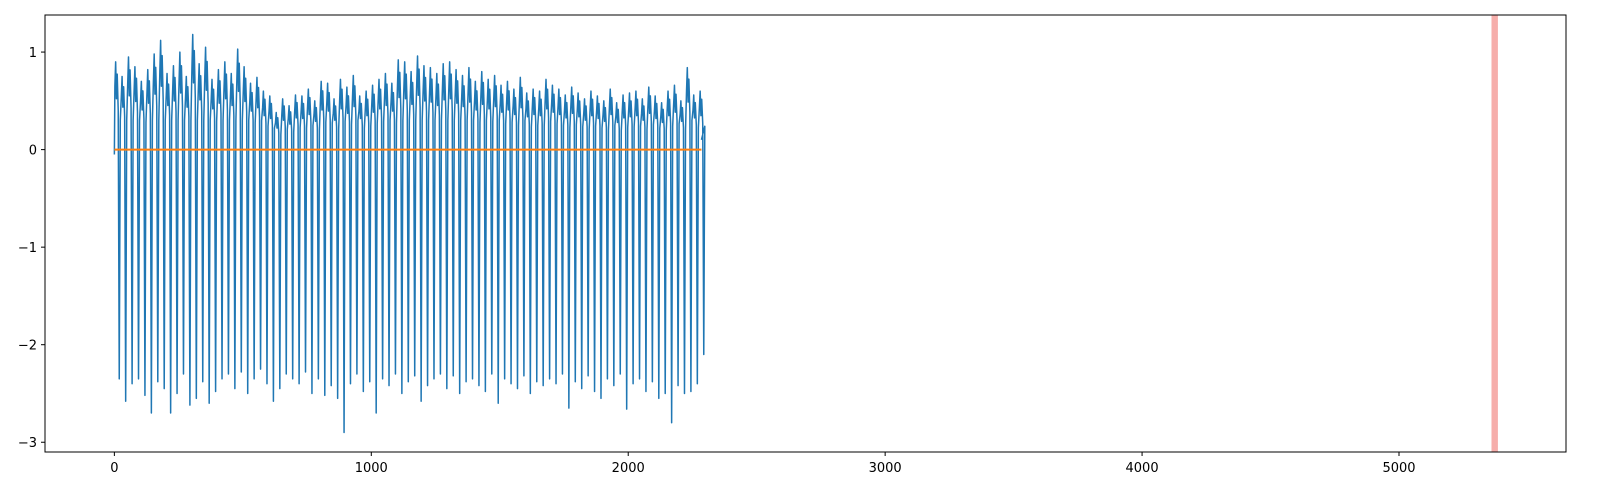 The height and width of the screenshot is (500, 1600). What do you see at coordinates (1142, 468) in the screenshot?
I see `x-tick-label: 4000` at bounding box center [1142, 468].